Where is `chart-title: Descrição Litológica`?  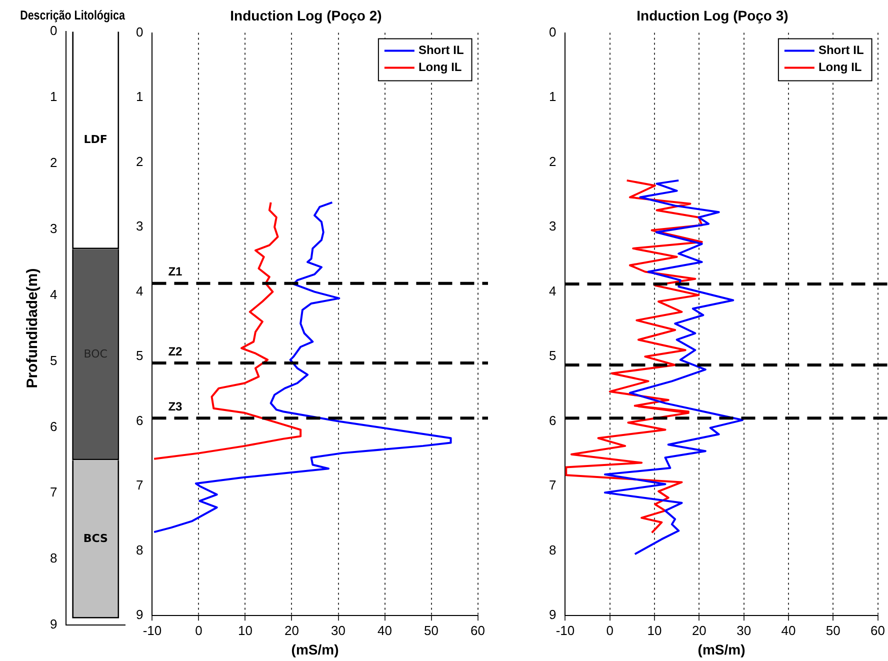
chart-title: Descrição Litológica is located at coordinates (73, 15).